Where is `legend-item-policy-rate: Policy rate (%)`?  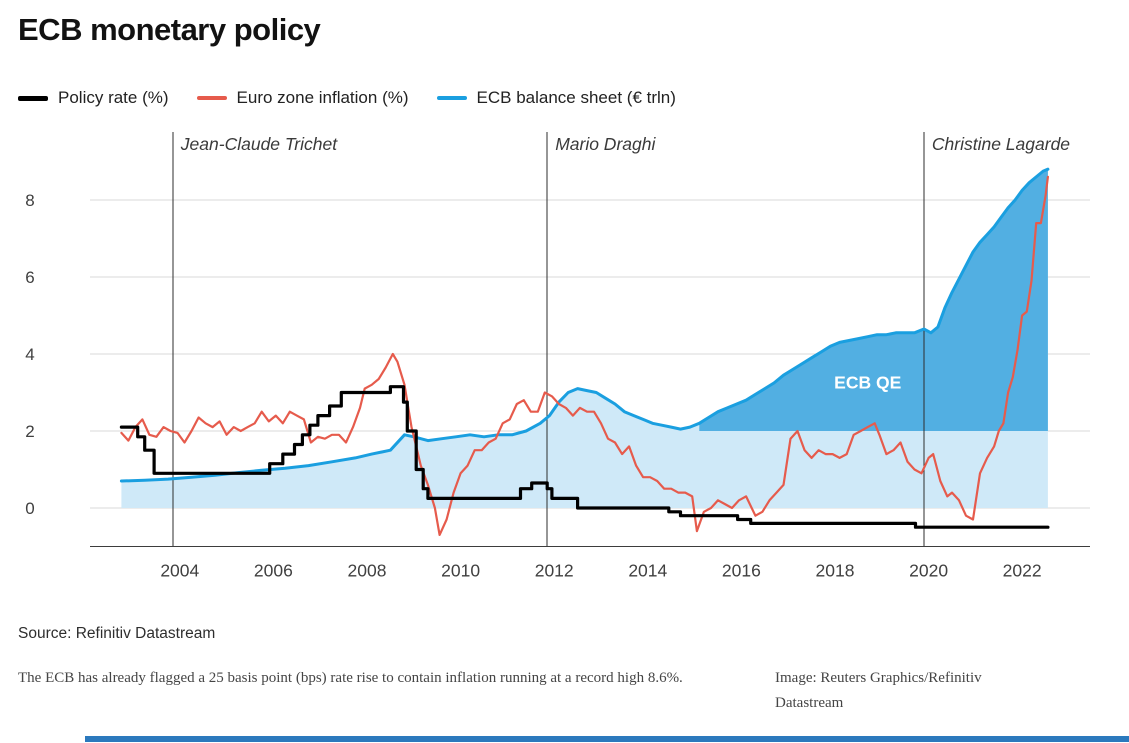
legend-item-policy-rate: Policy rate (%) is located at coordinates (93, 98).